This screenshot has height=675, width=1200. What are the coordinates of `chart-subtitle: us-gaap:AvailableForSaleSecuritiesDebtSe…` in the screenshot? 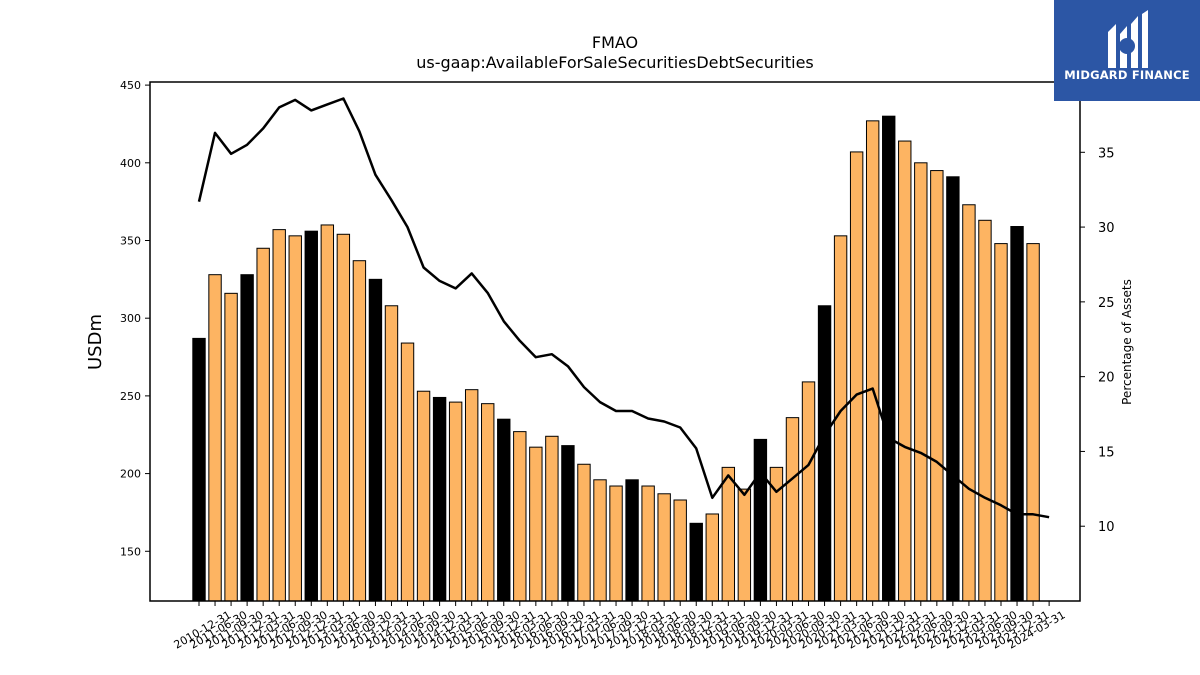 It's located at (615, 62).